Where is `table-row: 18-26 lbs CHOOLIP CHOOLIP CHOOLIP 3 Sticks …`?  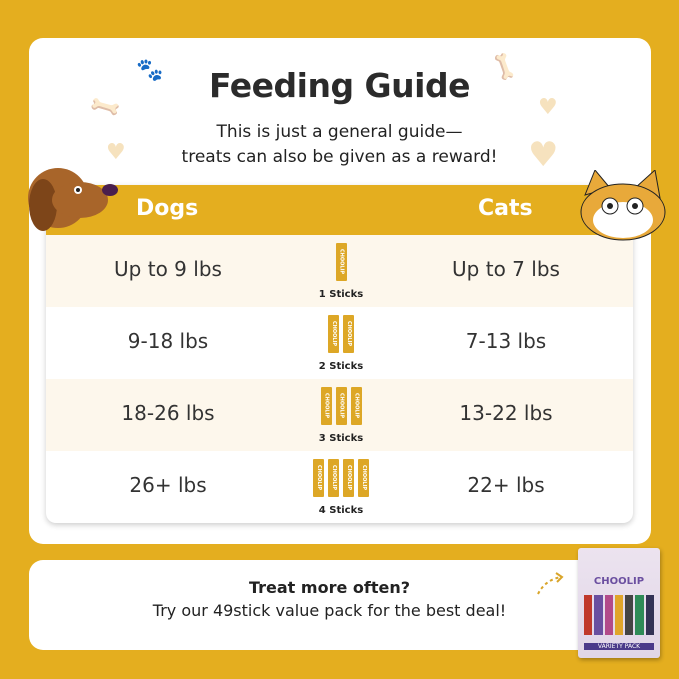 table-row: 18-26 lbs CHOOLIP CHOOLIP CHOOLIP 3 Sticks … is located at coordinates (339, 415).